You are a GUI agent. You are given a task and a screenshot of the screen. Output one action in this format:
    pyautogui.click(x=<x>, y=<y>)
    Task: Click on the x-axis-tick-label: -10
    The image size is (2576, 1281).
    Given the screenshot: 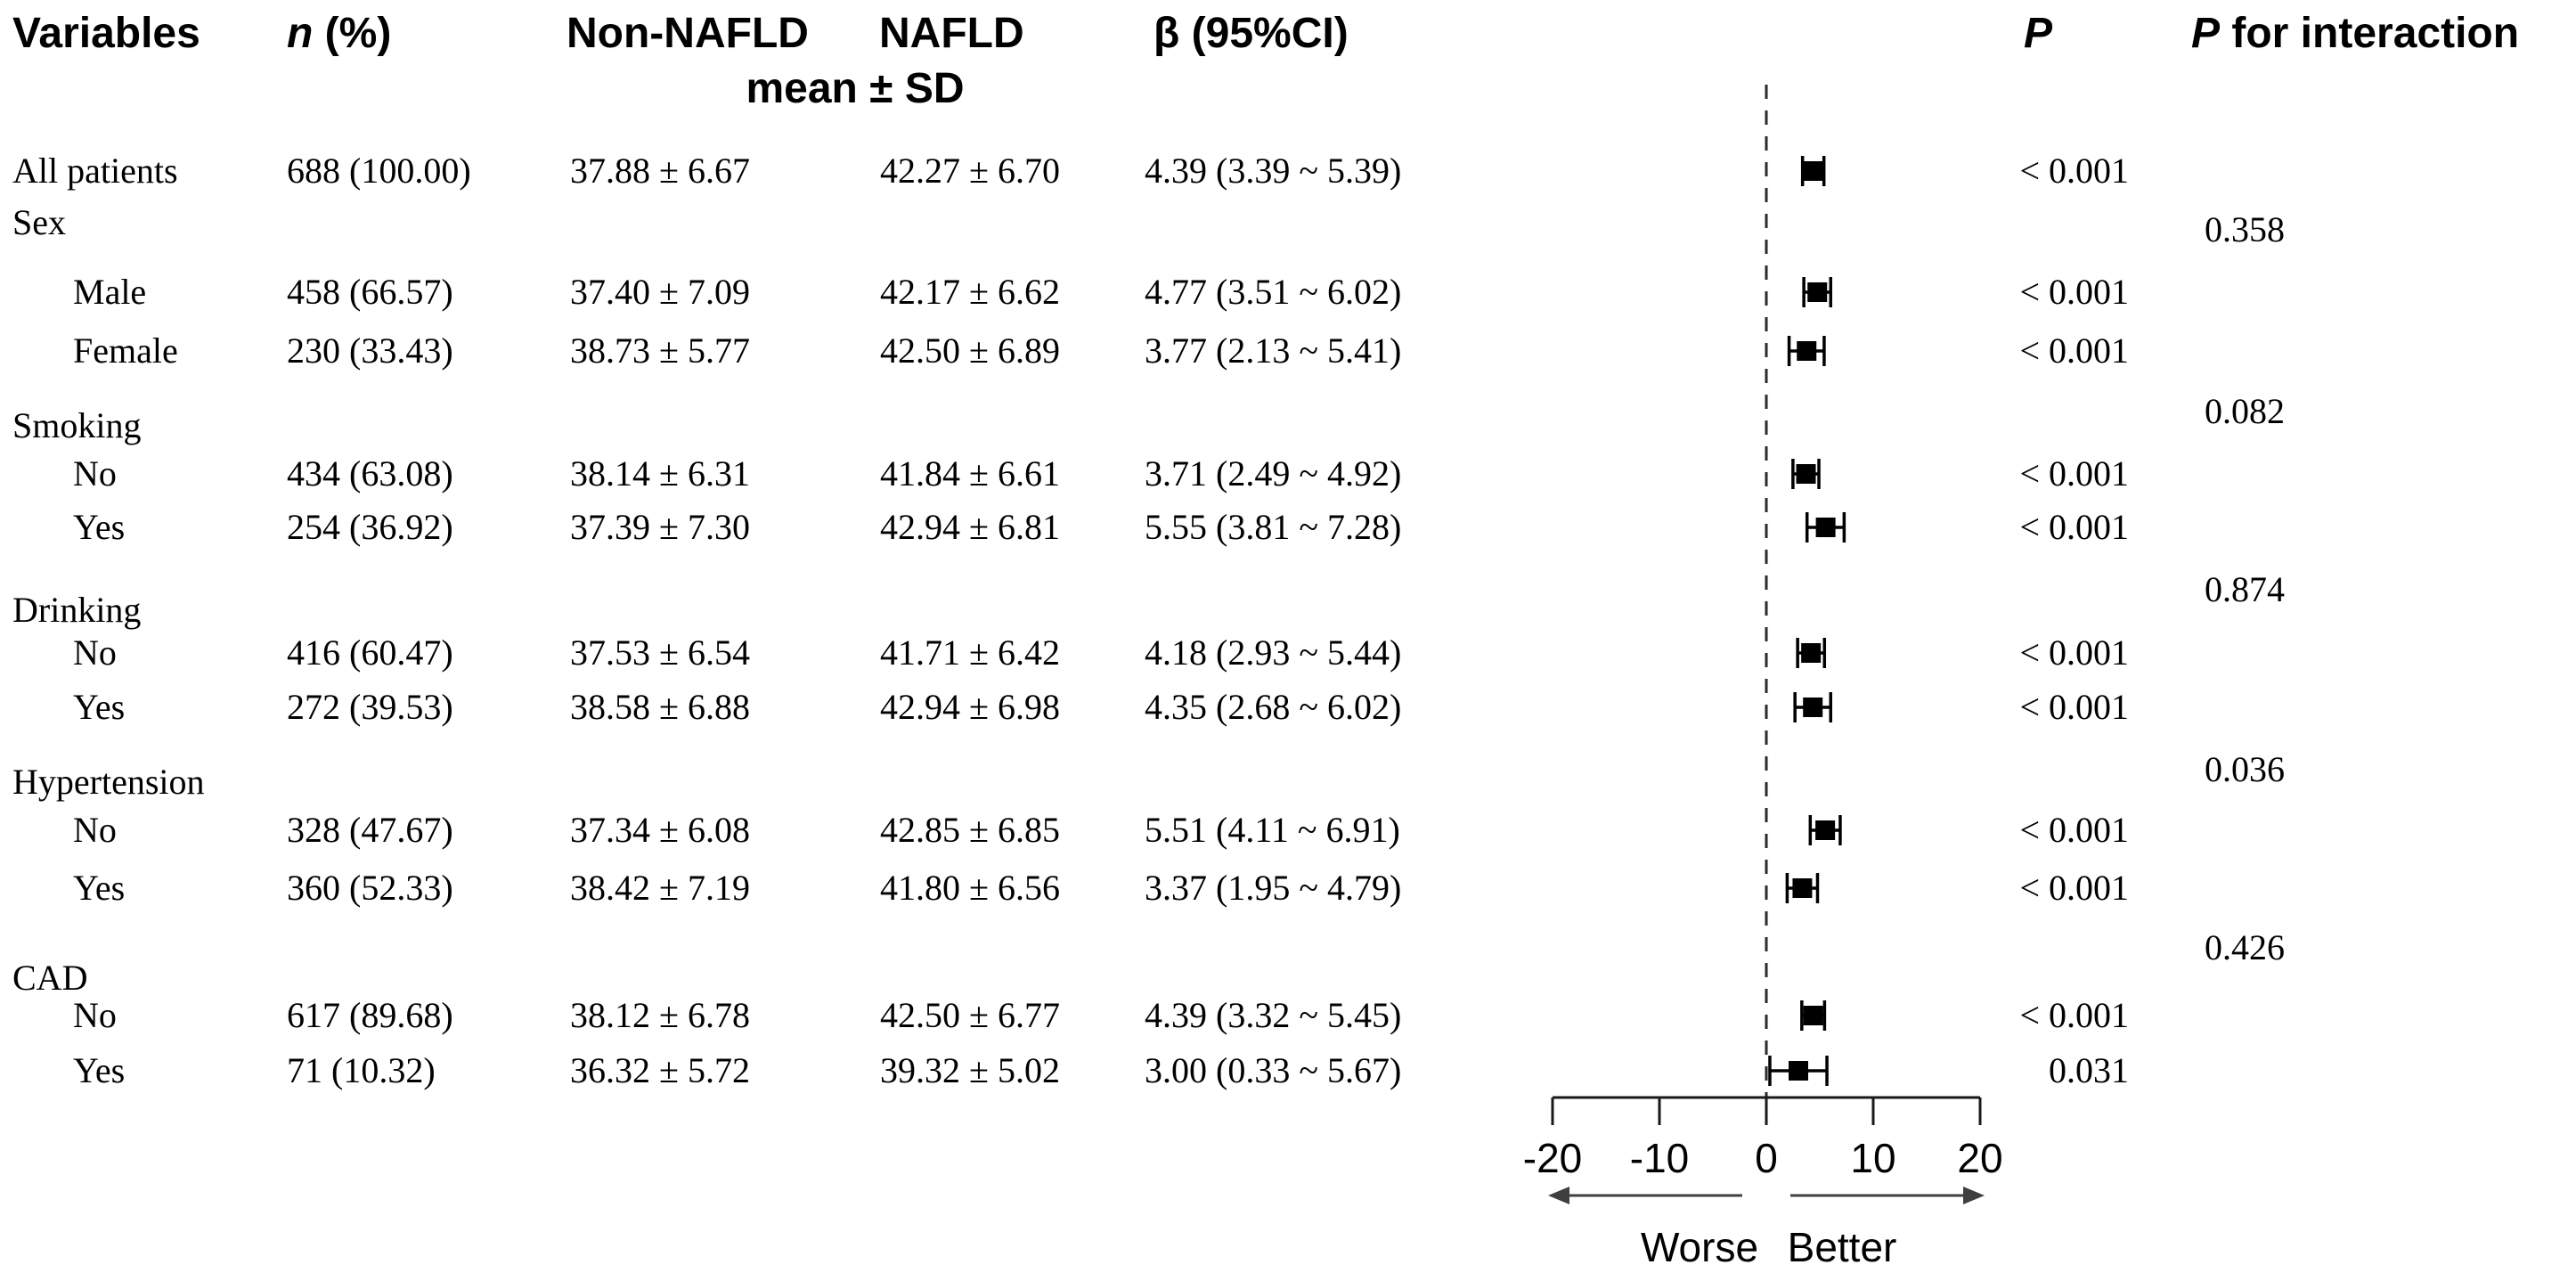 What is the action you would take?
    pyautogui.click(x=1659, y=1158)
    